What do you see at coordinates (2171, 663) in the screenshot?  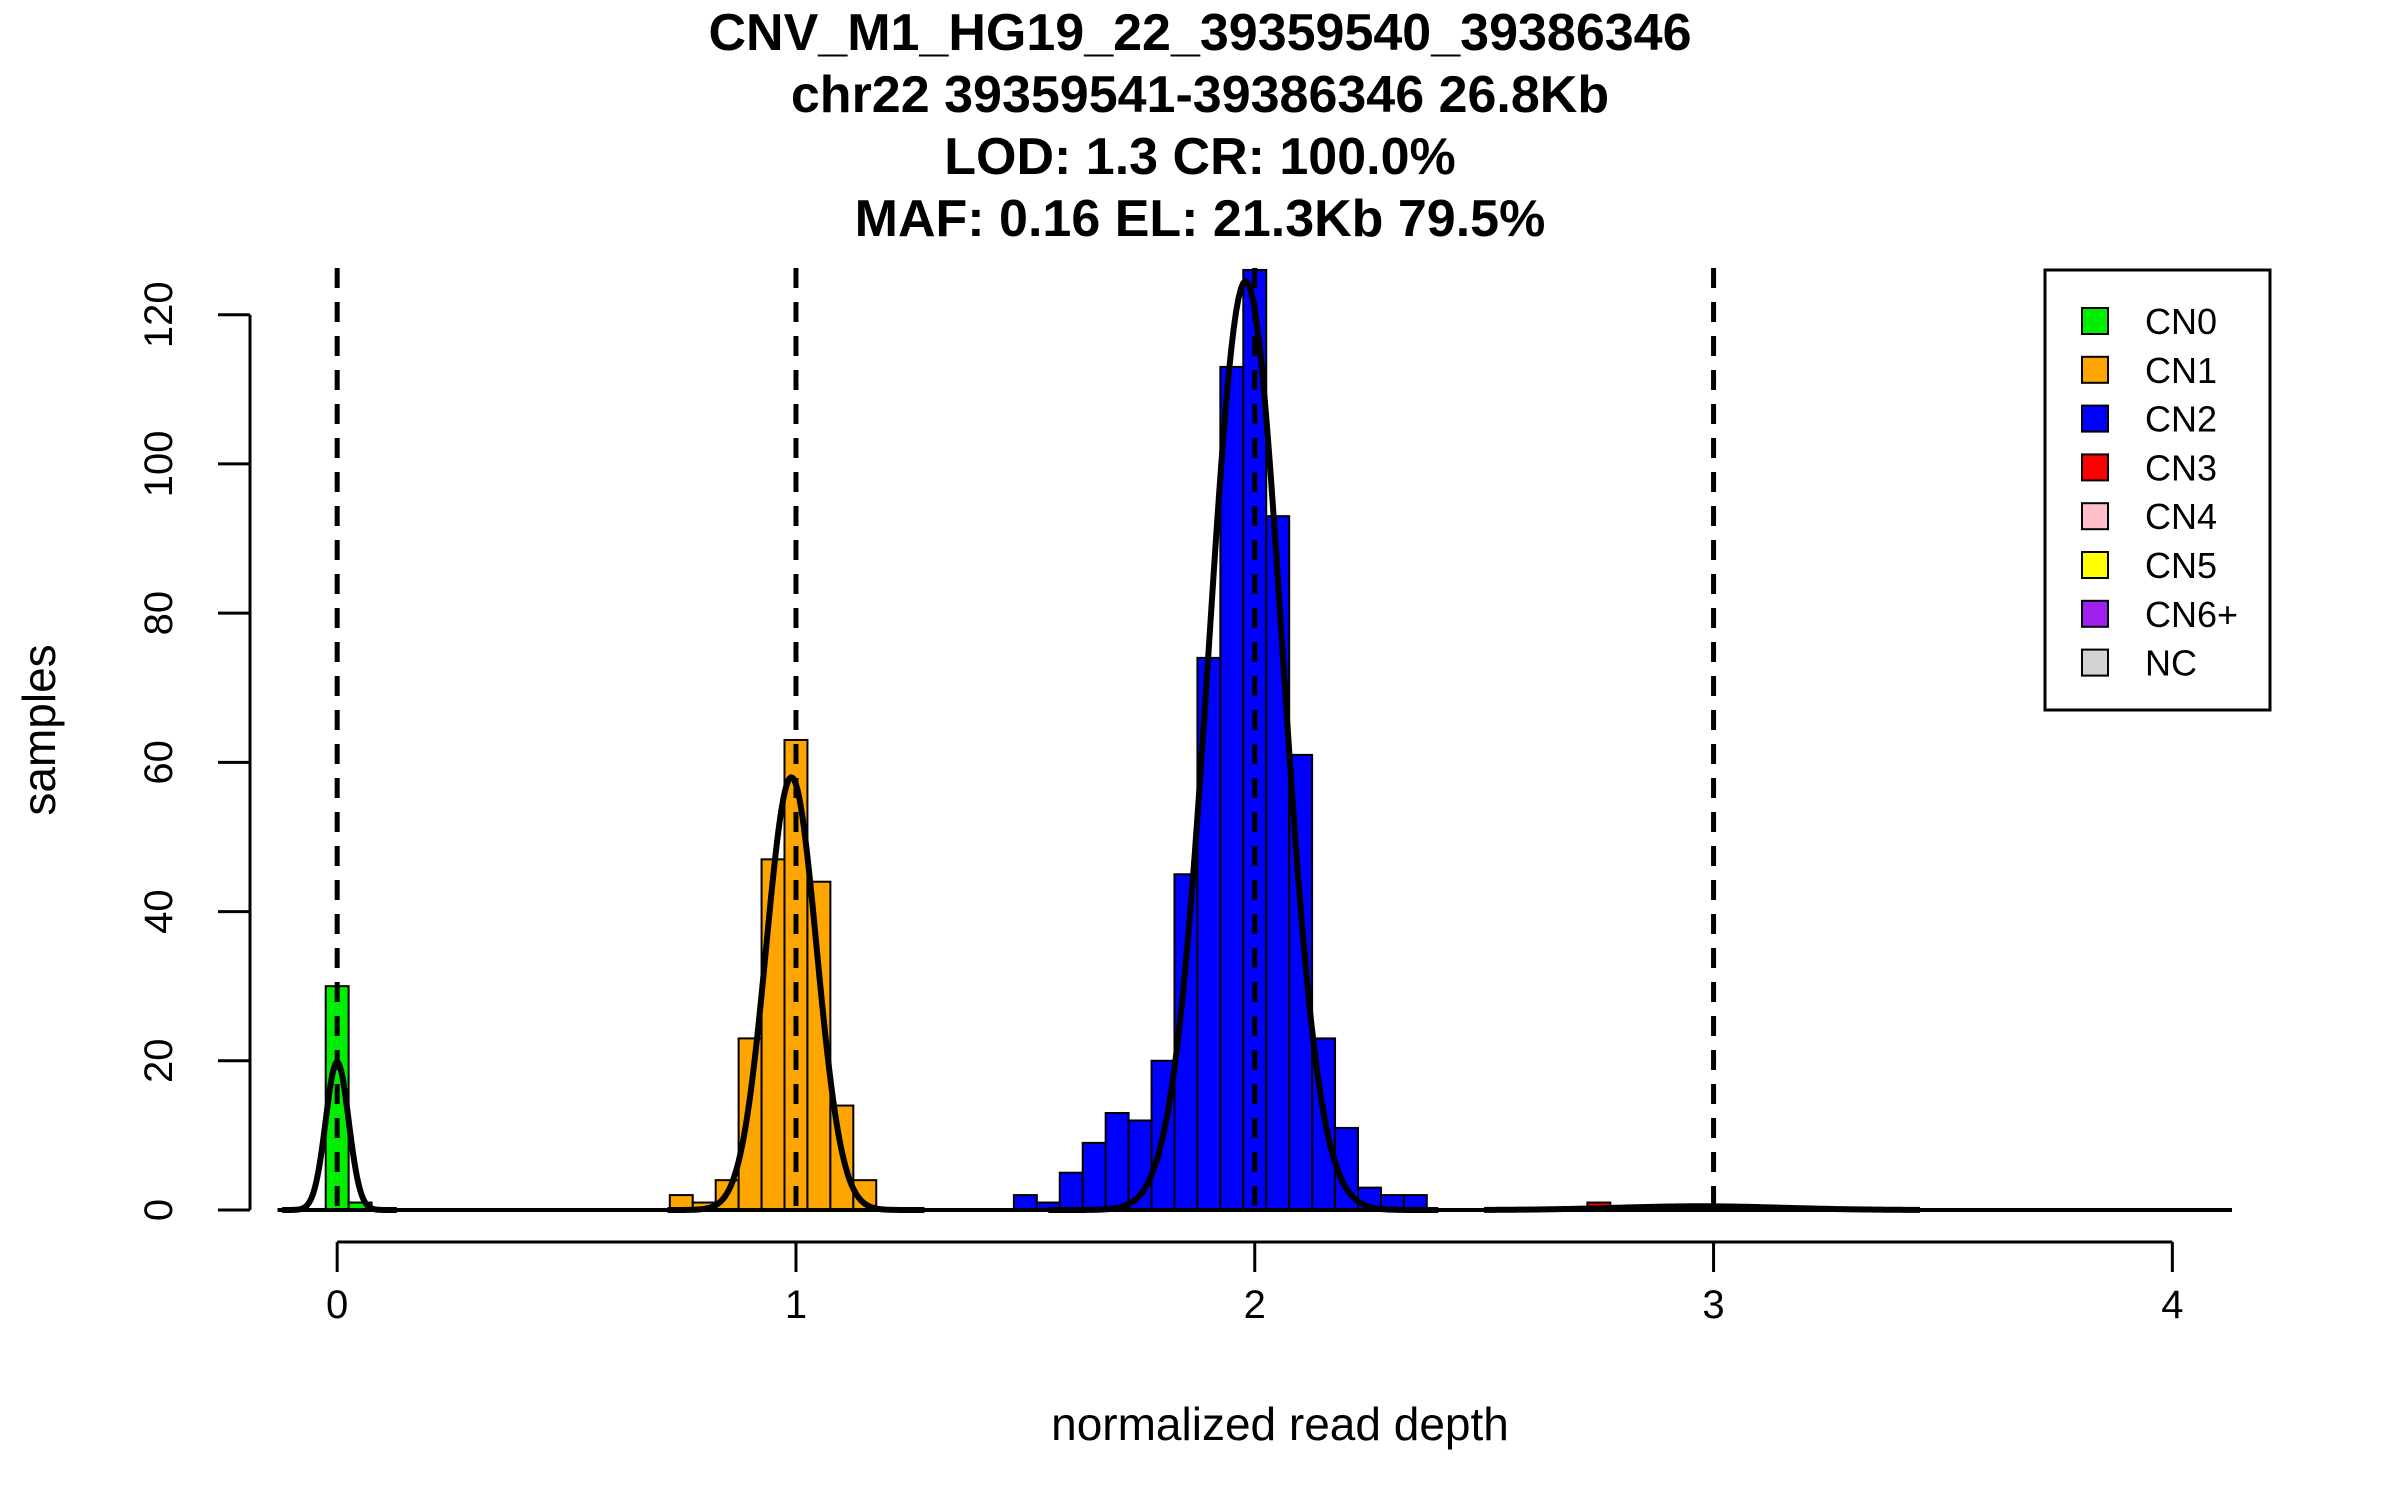 I see `legend-label-nc: NC` at bounding box center [2171, 663].